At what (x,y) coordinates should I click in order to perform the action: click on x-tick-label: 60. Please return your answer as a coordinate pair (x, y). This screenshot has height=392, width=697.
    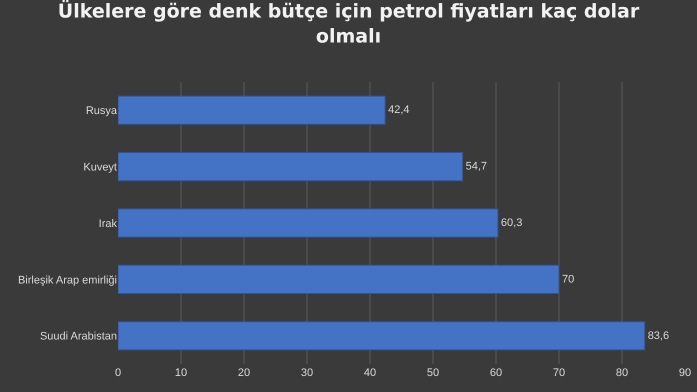
    Looking at the image, I should click on (496, 373).